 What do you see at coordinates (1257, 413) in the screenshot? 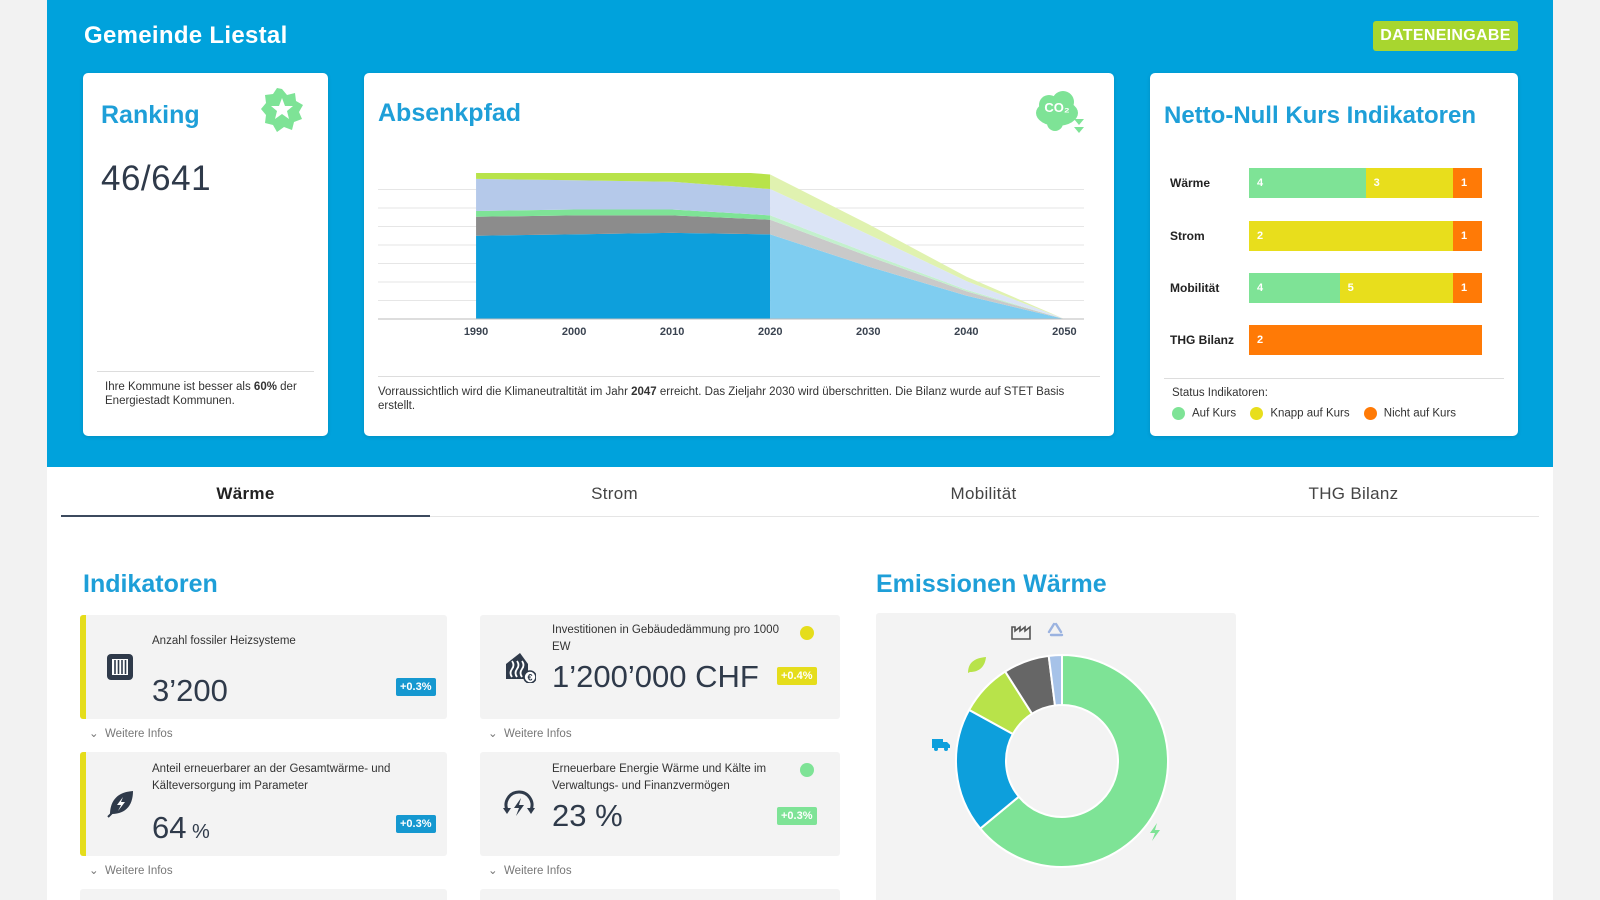
I see `yellow-dot-icon` at bounding box center [1257, 413].